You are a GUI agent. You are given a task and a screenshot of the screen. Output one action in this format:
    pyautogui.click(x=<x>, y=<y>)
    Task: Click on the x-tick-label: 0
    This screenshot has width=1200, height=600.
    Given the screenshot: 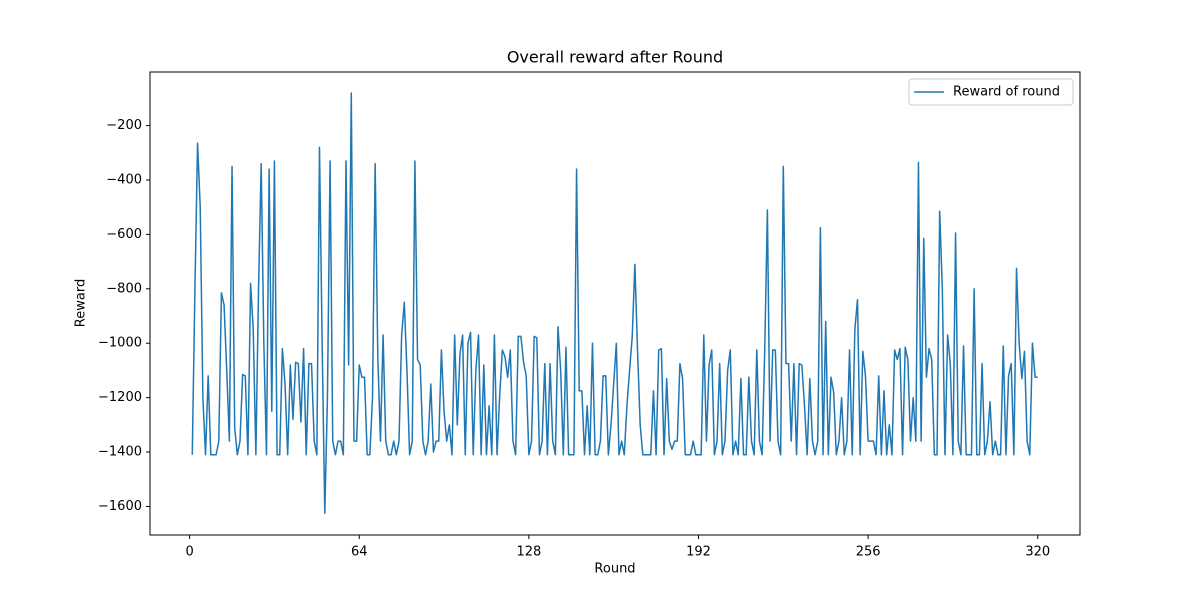 What is the action you would take?
    pyautogui.click(x=189, y=552)
    